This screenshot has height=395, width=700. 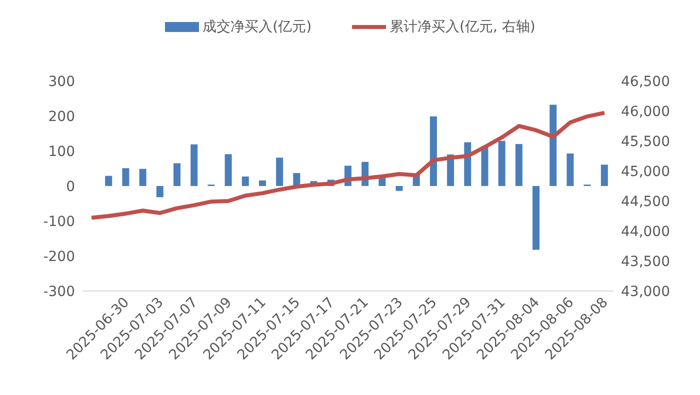 What do you see at coordinates (645, 202) in the screenshot?
I see `y2-tick-label: 44,500` at bounding box center [645, 202].